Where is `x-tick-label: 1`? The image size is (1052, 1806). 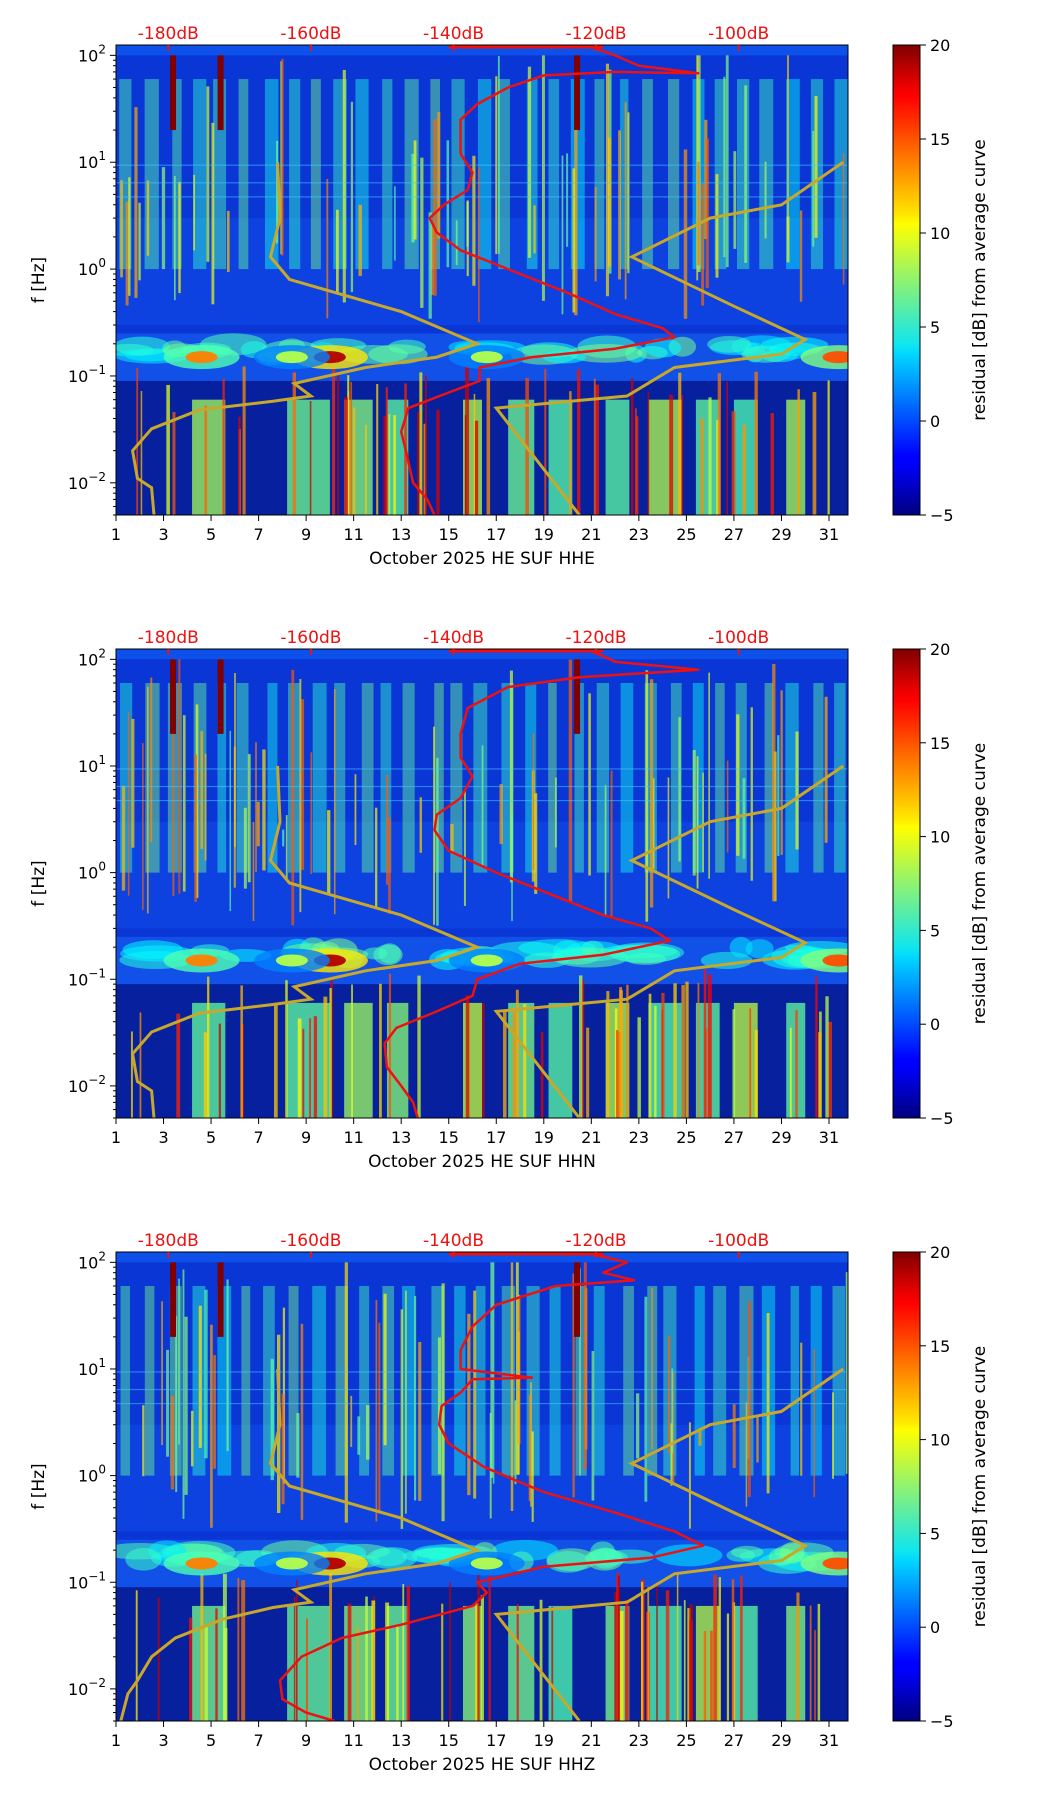
x-tick-label: 1 is located at coordinates (116, 1740).